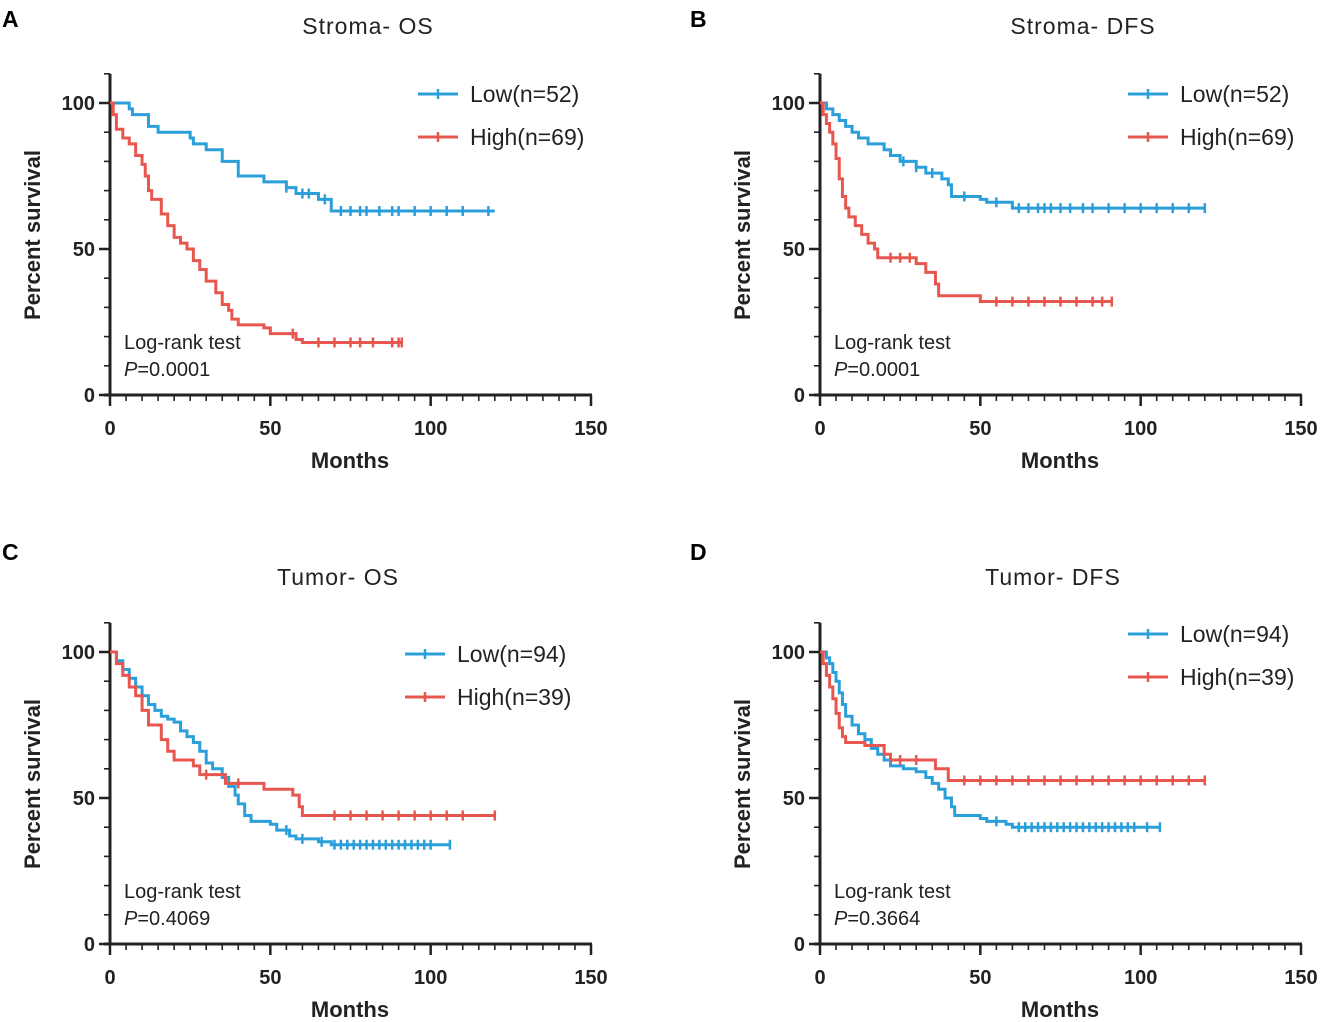 This screenshot has width=1320, height=1022. I want to click on p-value: P=0.3664, so click(877, 919).